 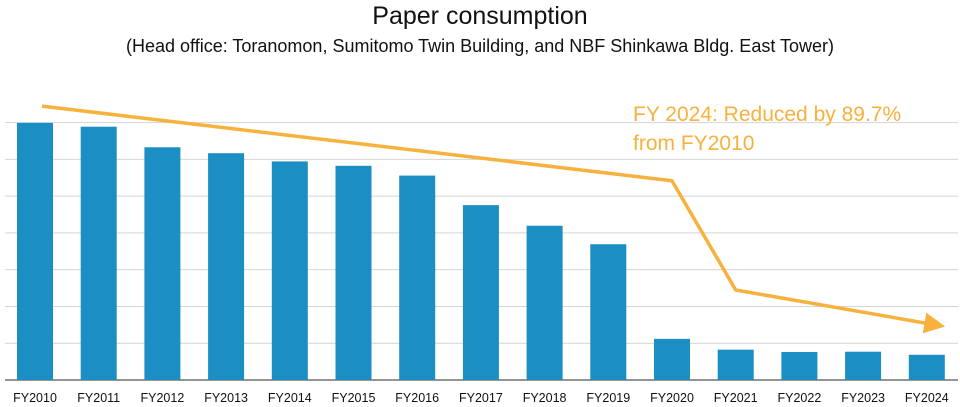 What do you see at coordinates (353, 272) in the screenshot?
I see `bar-fy2015` at bounding box center [353, 272].